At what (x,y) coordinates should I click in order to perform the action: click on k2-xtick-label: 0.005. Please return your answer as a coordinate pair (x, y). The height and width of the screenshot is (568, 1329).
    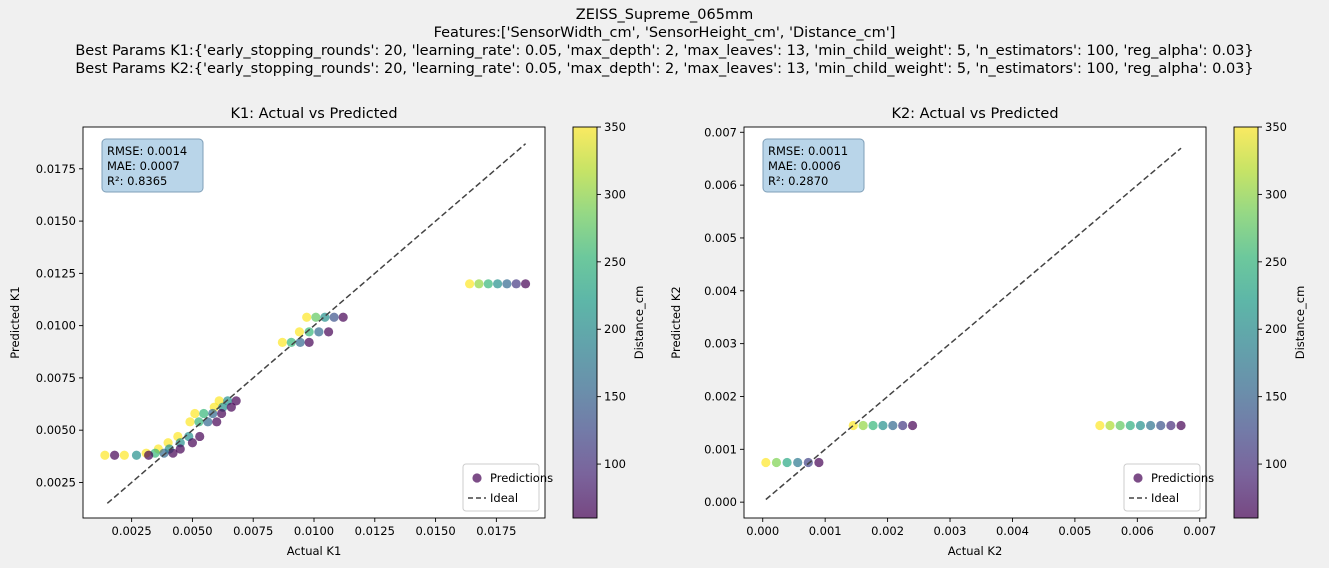
    Looking at the image, I should click on (1074, 531).